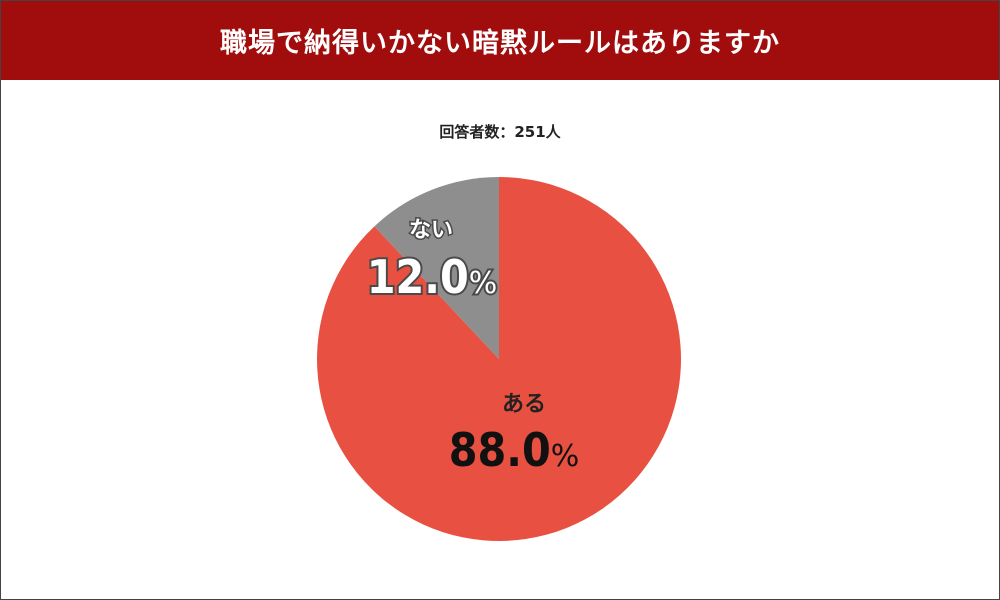  I want to click on slice-value-label: 88.0%, so click(514, 450).